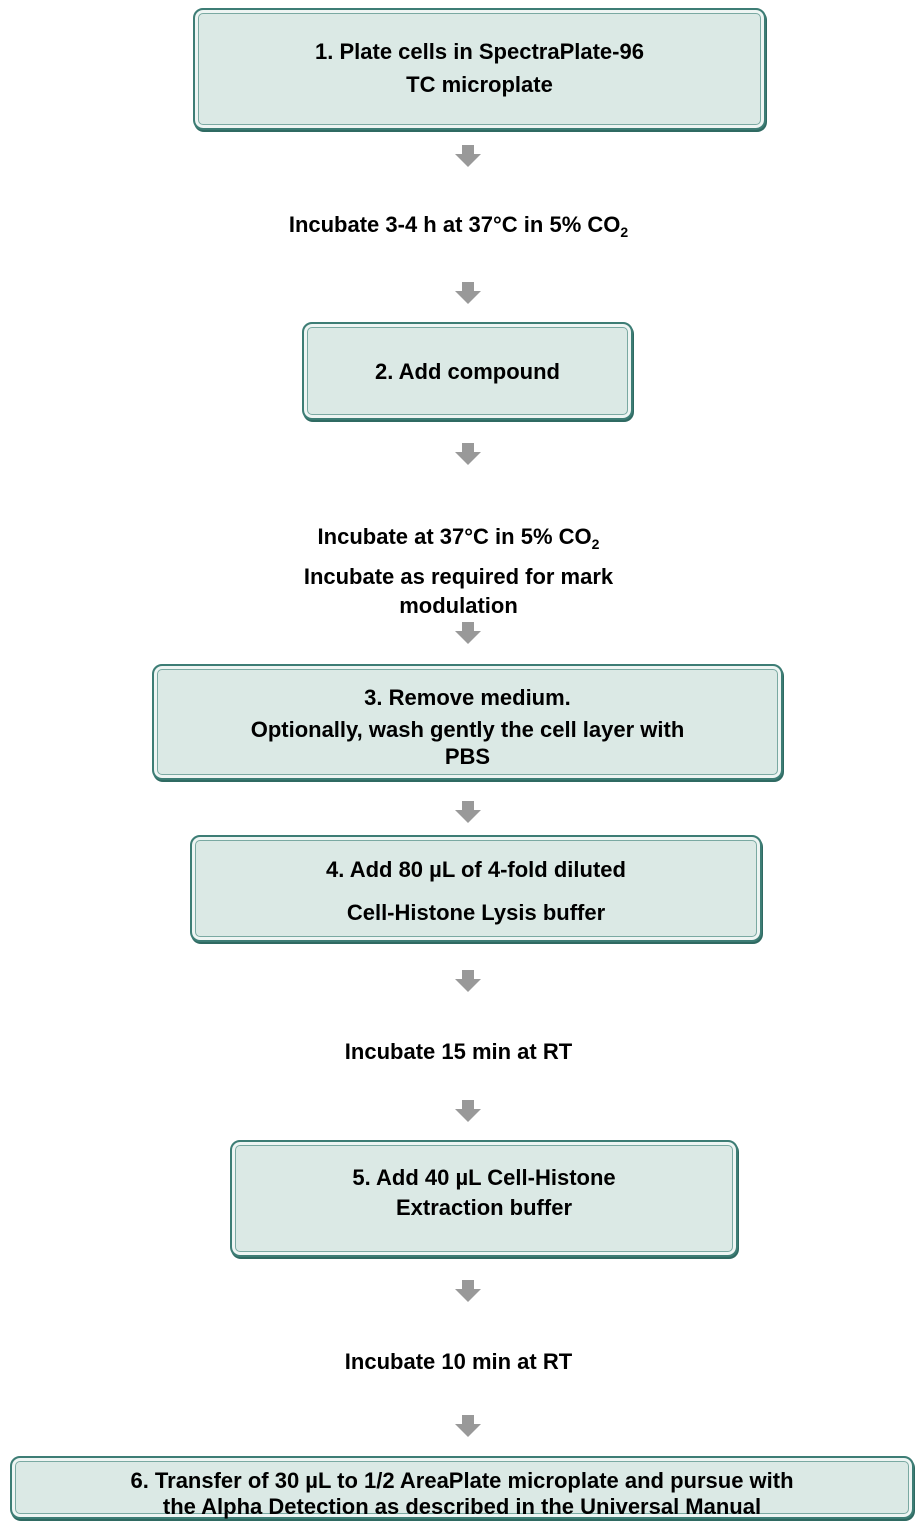  Describe the element at coordinates (476, 869) in the screenshot. I see `step-text: 4. Add 80 µL of 4-fold diluted` at that location.